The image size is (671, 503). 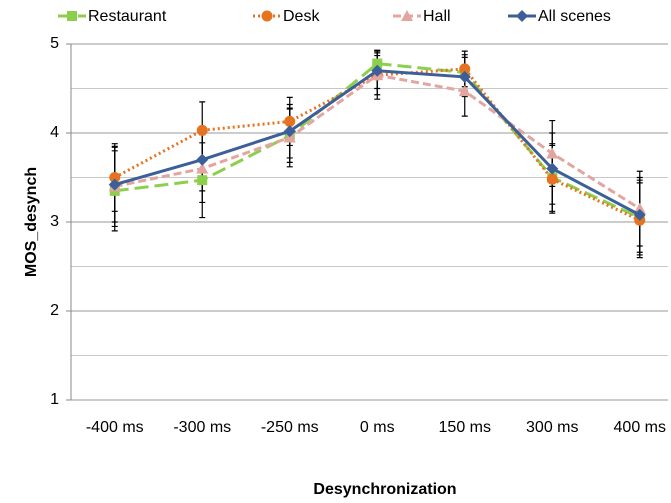 I want to click on x-tick-label: 400 ms, so click(x=640, y=427).